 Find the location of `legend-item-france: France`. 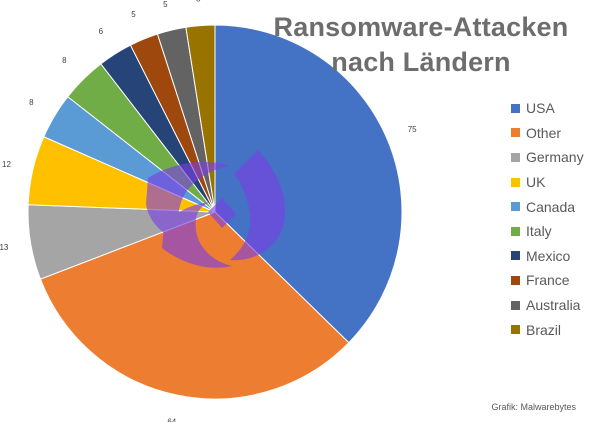

legend-item-france: France is located at coordinates (547, 280).